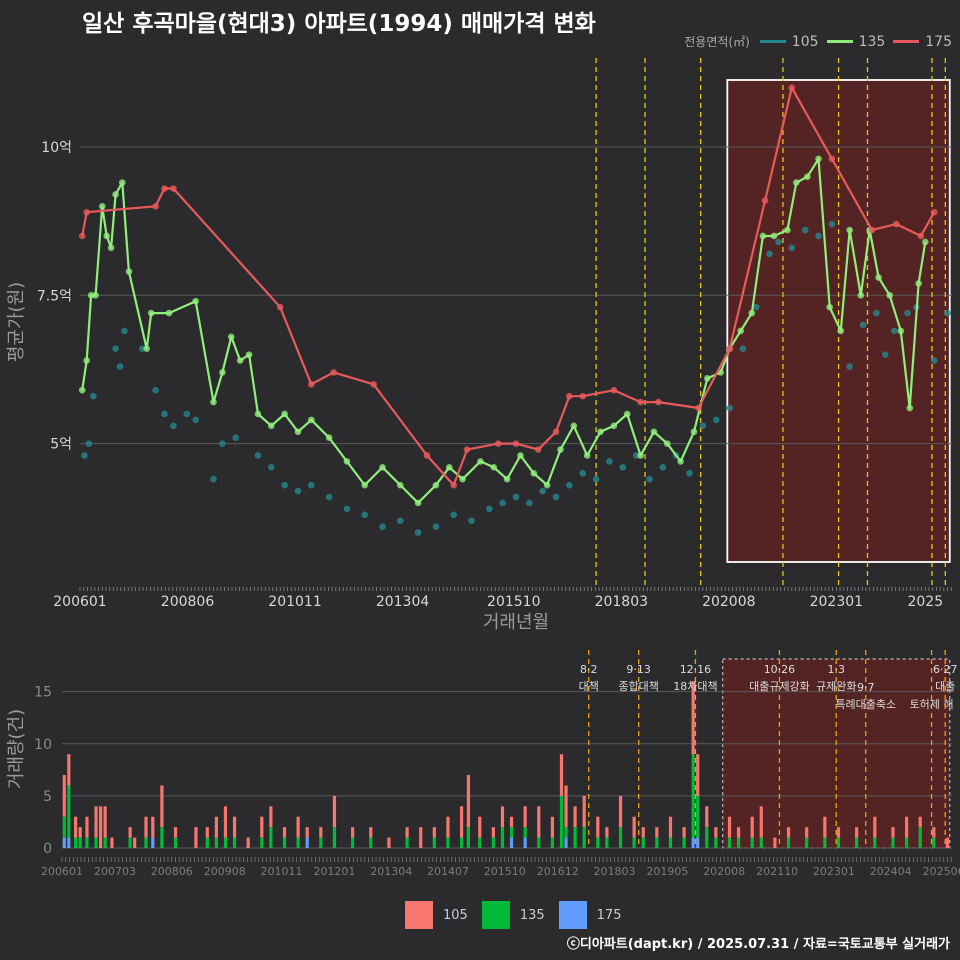 The image size is (960, 960). What do you see at coordinates (777, 871) in the screenshot?
I see `bar-x-tick-label: 202110` at bounding box center [777, 871].